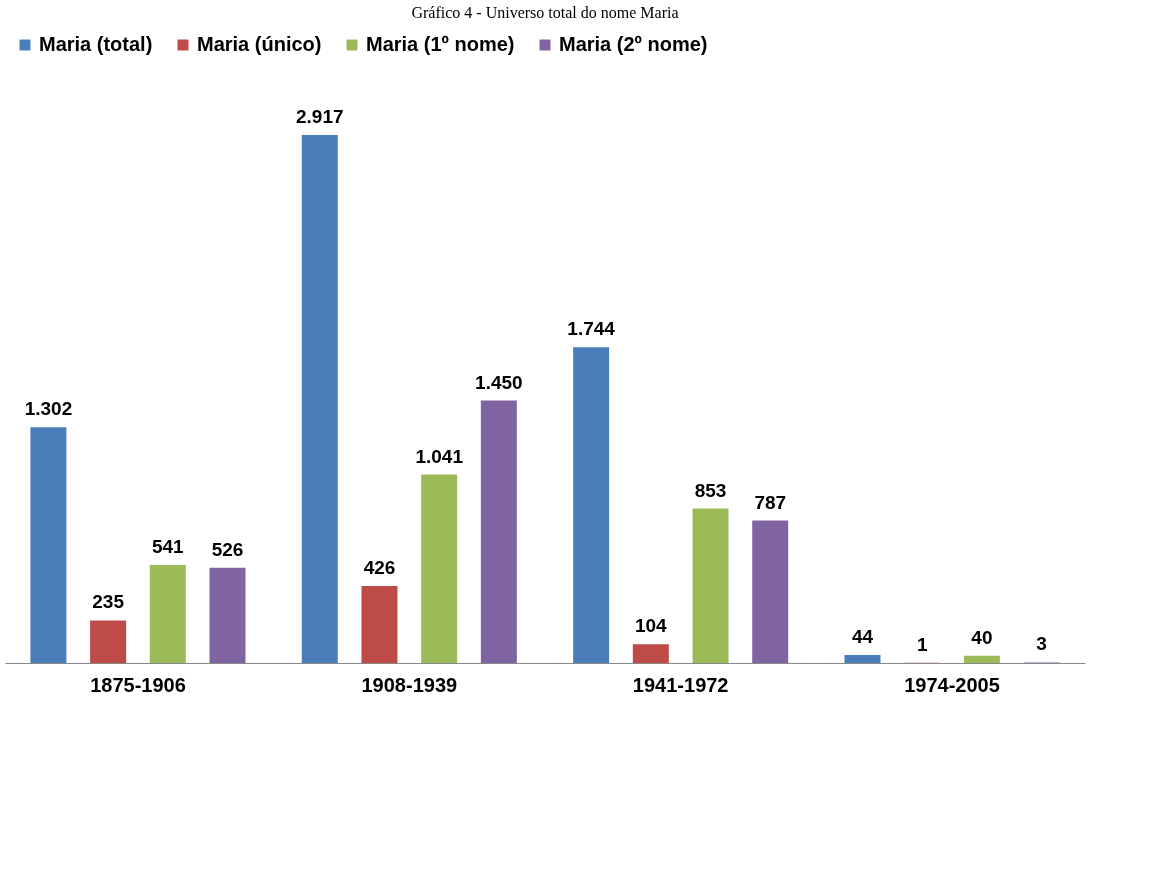 The width and height of the screenshot is (1165, 892). I want to click on data-label: 1.041, so click(439, 456).